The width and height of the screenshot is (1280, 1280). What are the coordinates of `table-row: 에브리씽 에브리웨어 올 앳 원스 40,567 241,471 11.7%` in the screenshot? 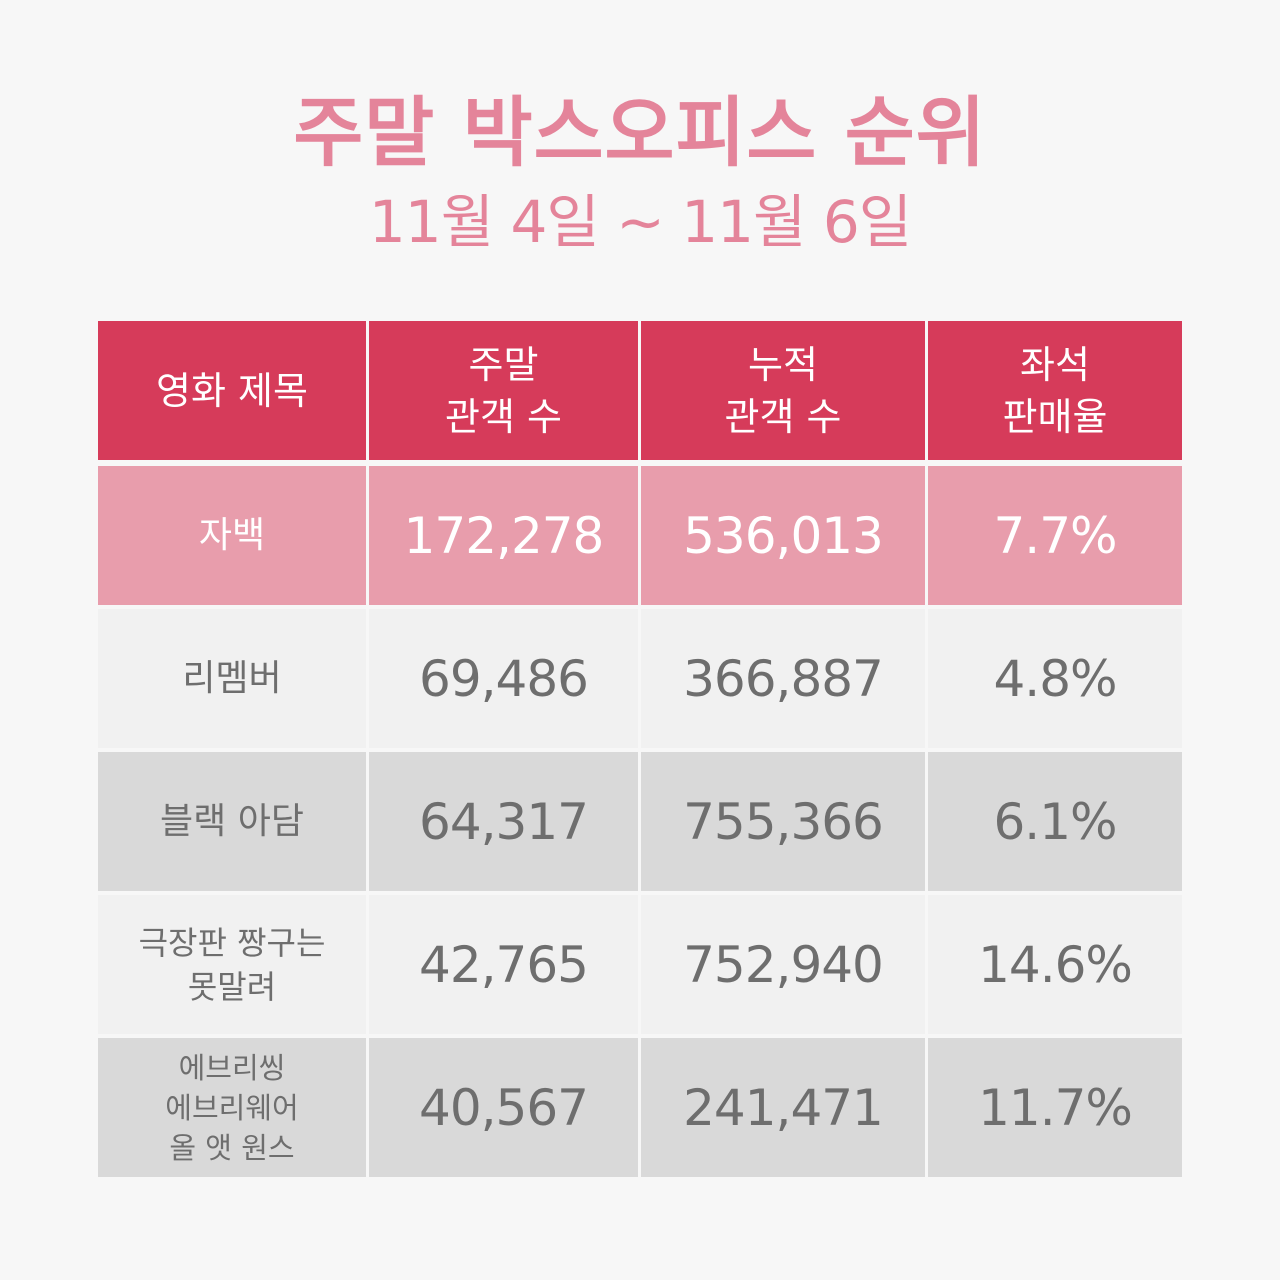 It's located at (640, 1107).